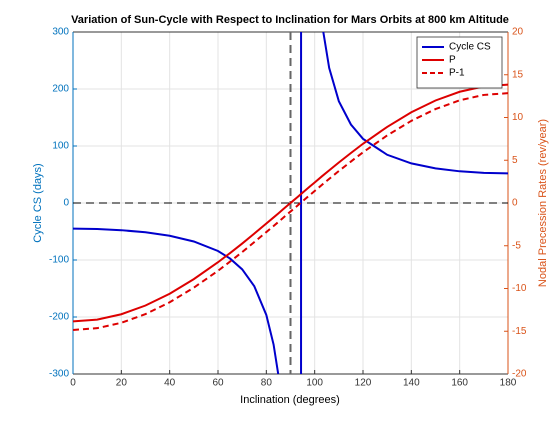 The image size is (560, 425). Describe the element at coordinates (518, 74) in the screenshot. I see `y2-tick-label: 15` at that location.